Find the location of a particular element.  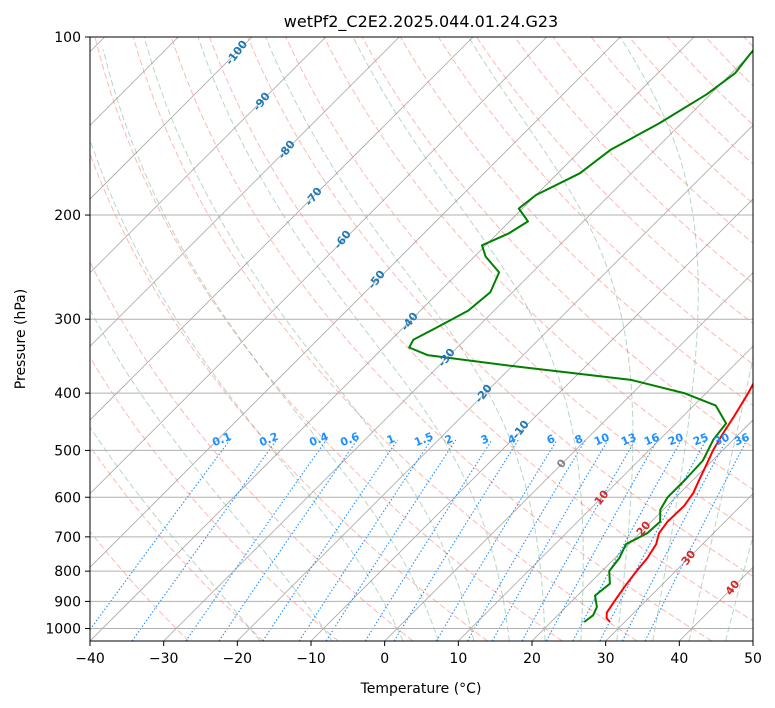

mixing-ratio-label: 2 is located at coordinates (449, 439).